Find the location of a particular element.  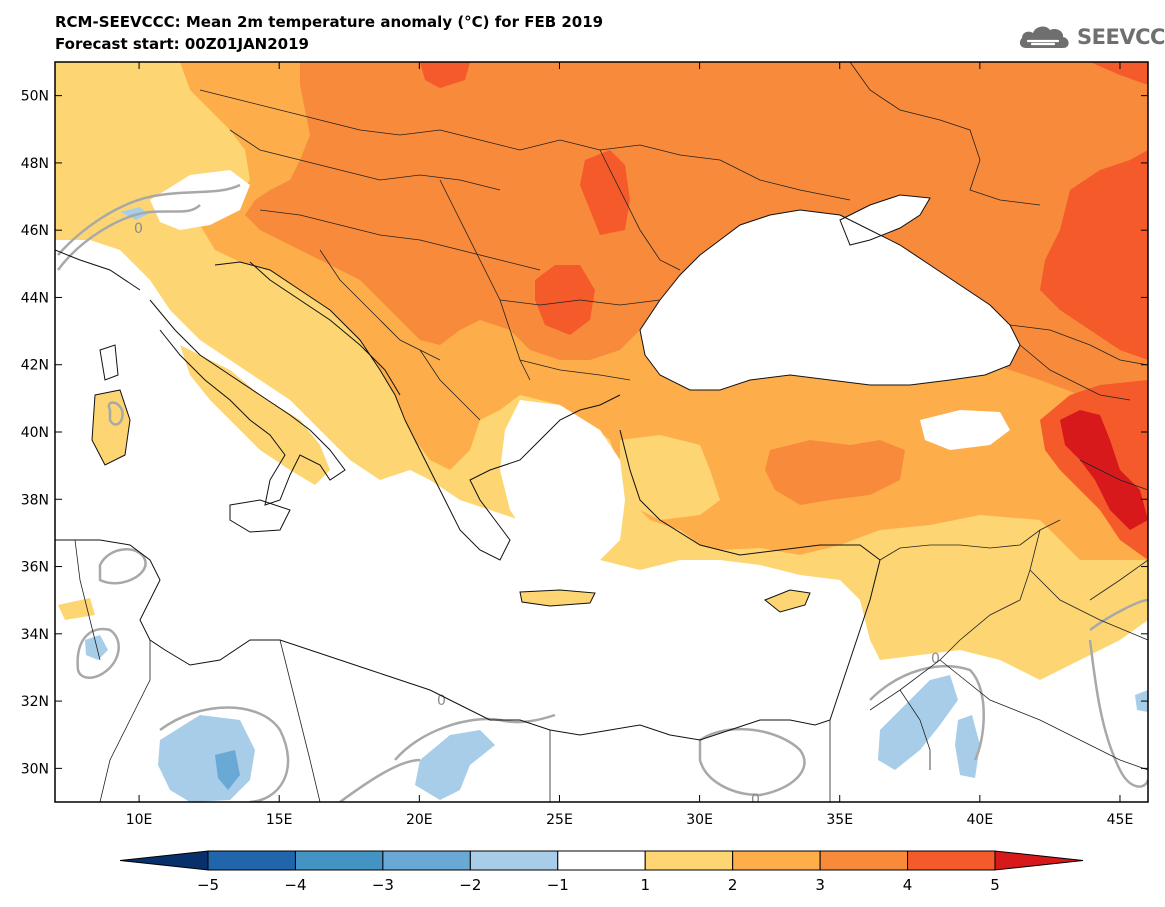

anomaly-minus1-arabia is located at coordinates (918, 722).